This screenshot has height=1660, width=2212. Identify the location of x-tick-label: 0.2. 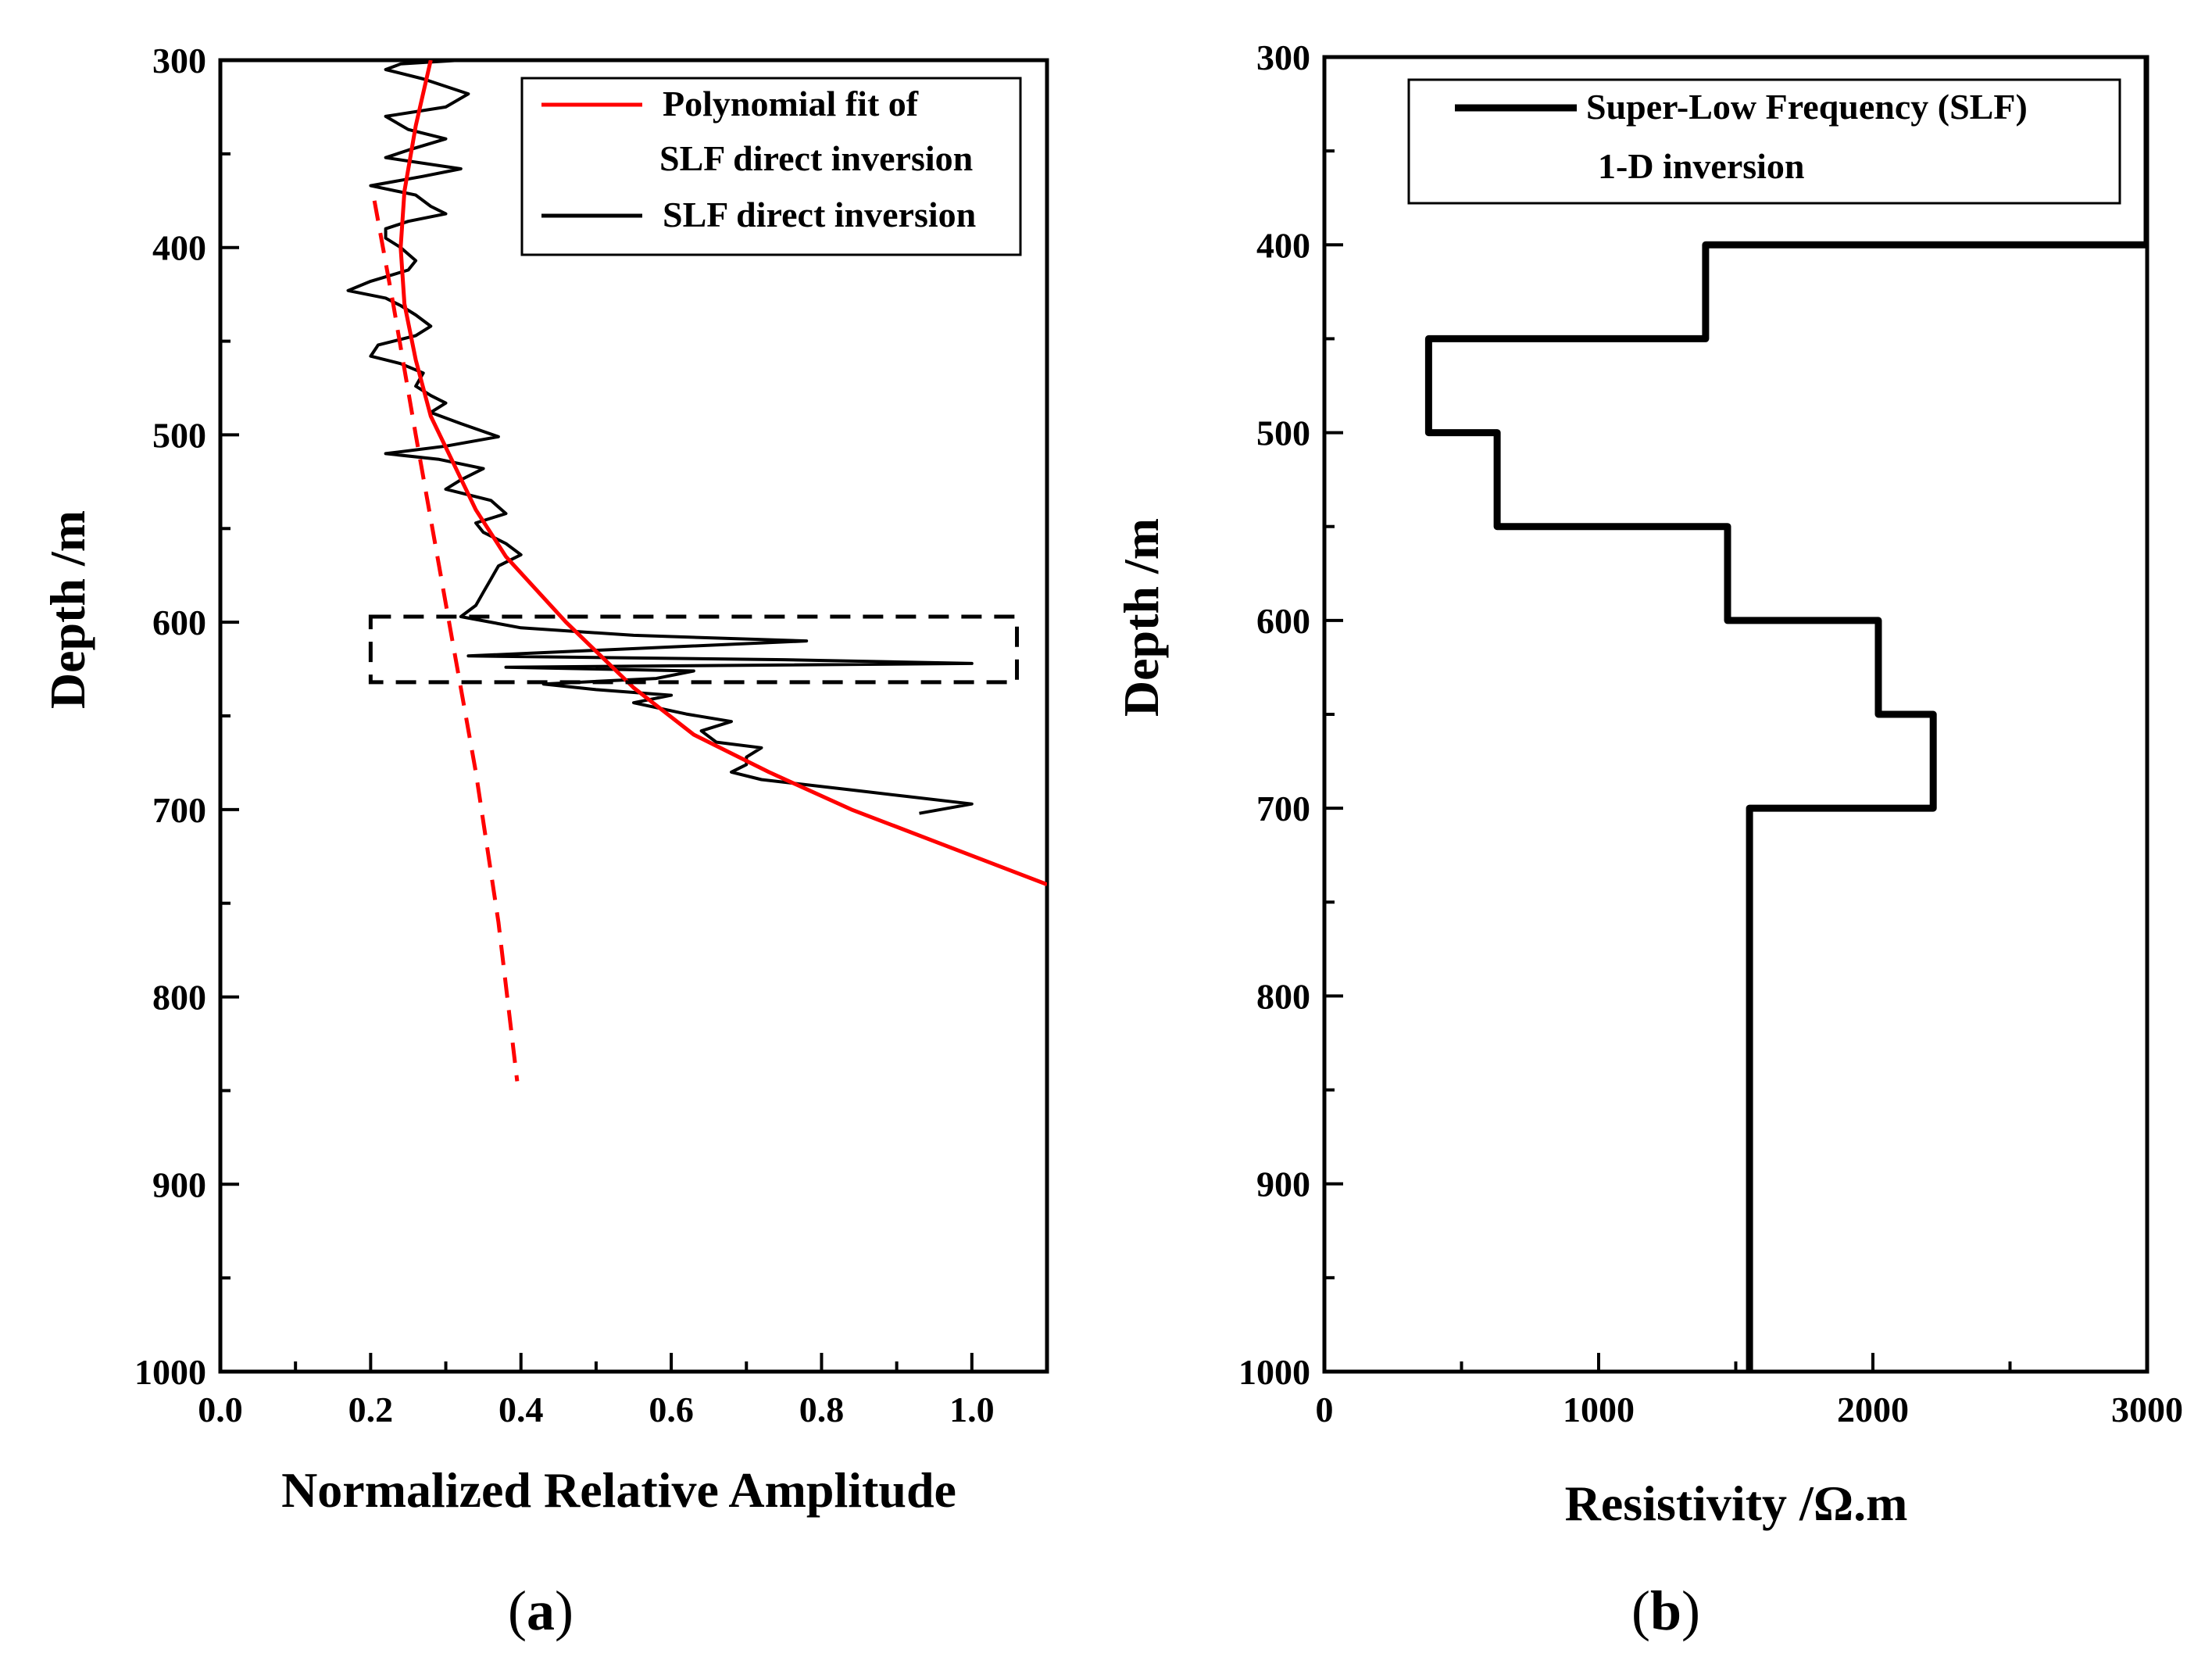
(371, 1410).